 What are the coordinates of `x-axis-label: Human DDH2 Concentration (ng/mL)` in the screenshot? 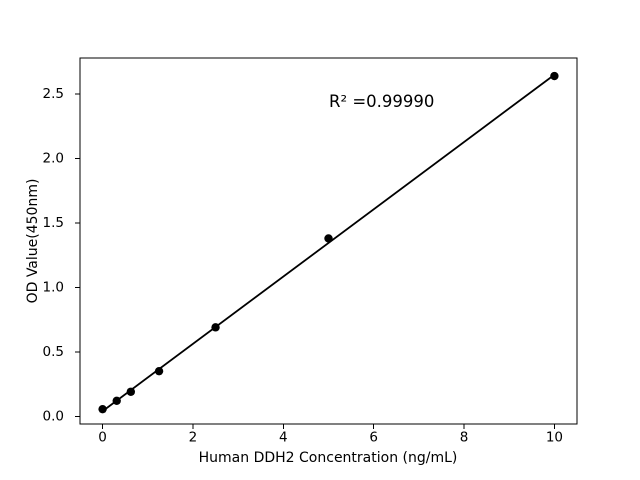 It's located at (328, 458).